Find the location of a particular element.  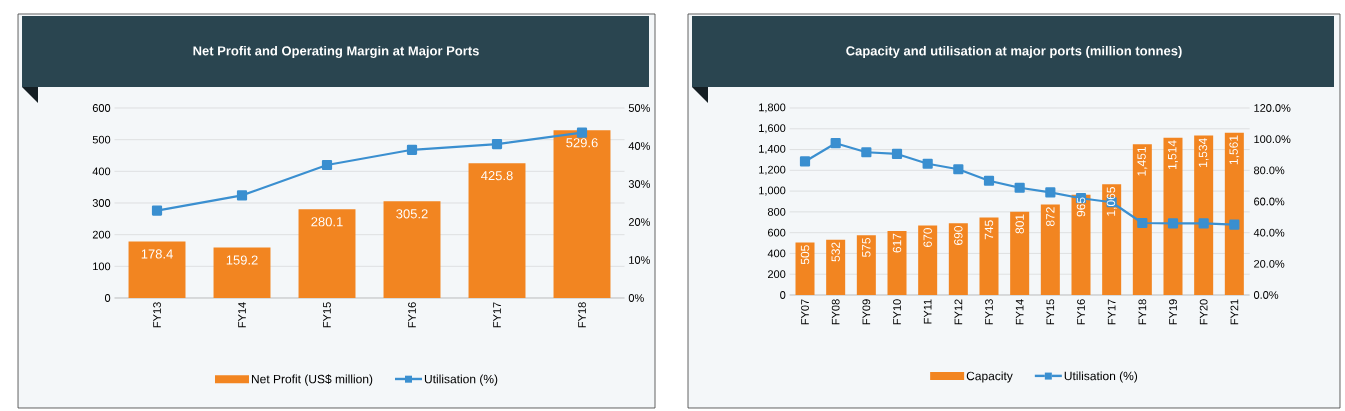

y-tick-label: 1,600 is located at coordinates (772, 129).